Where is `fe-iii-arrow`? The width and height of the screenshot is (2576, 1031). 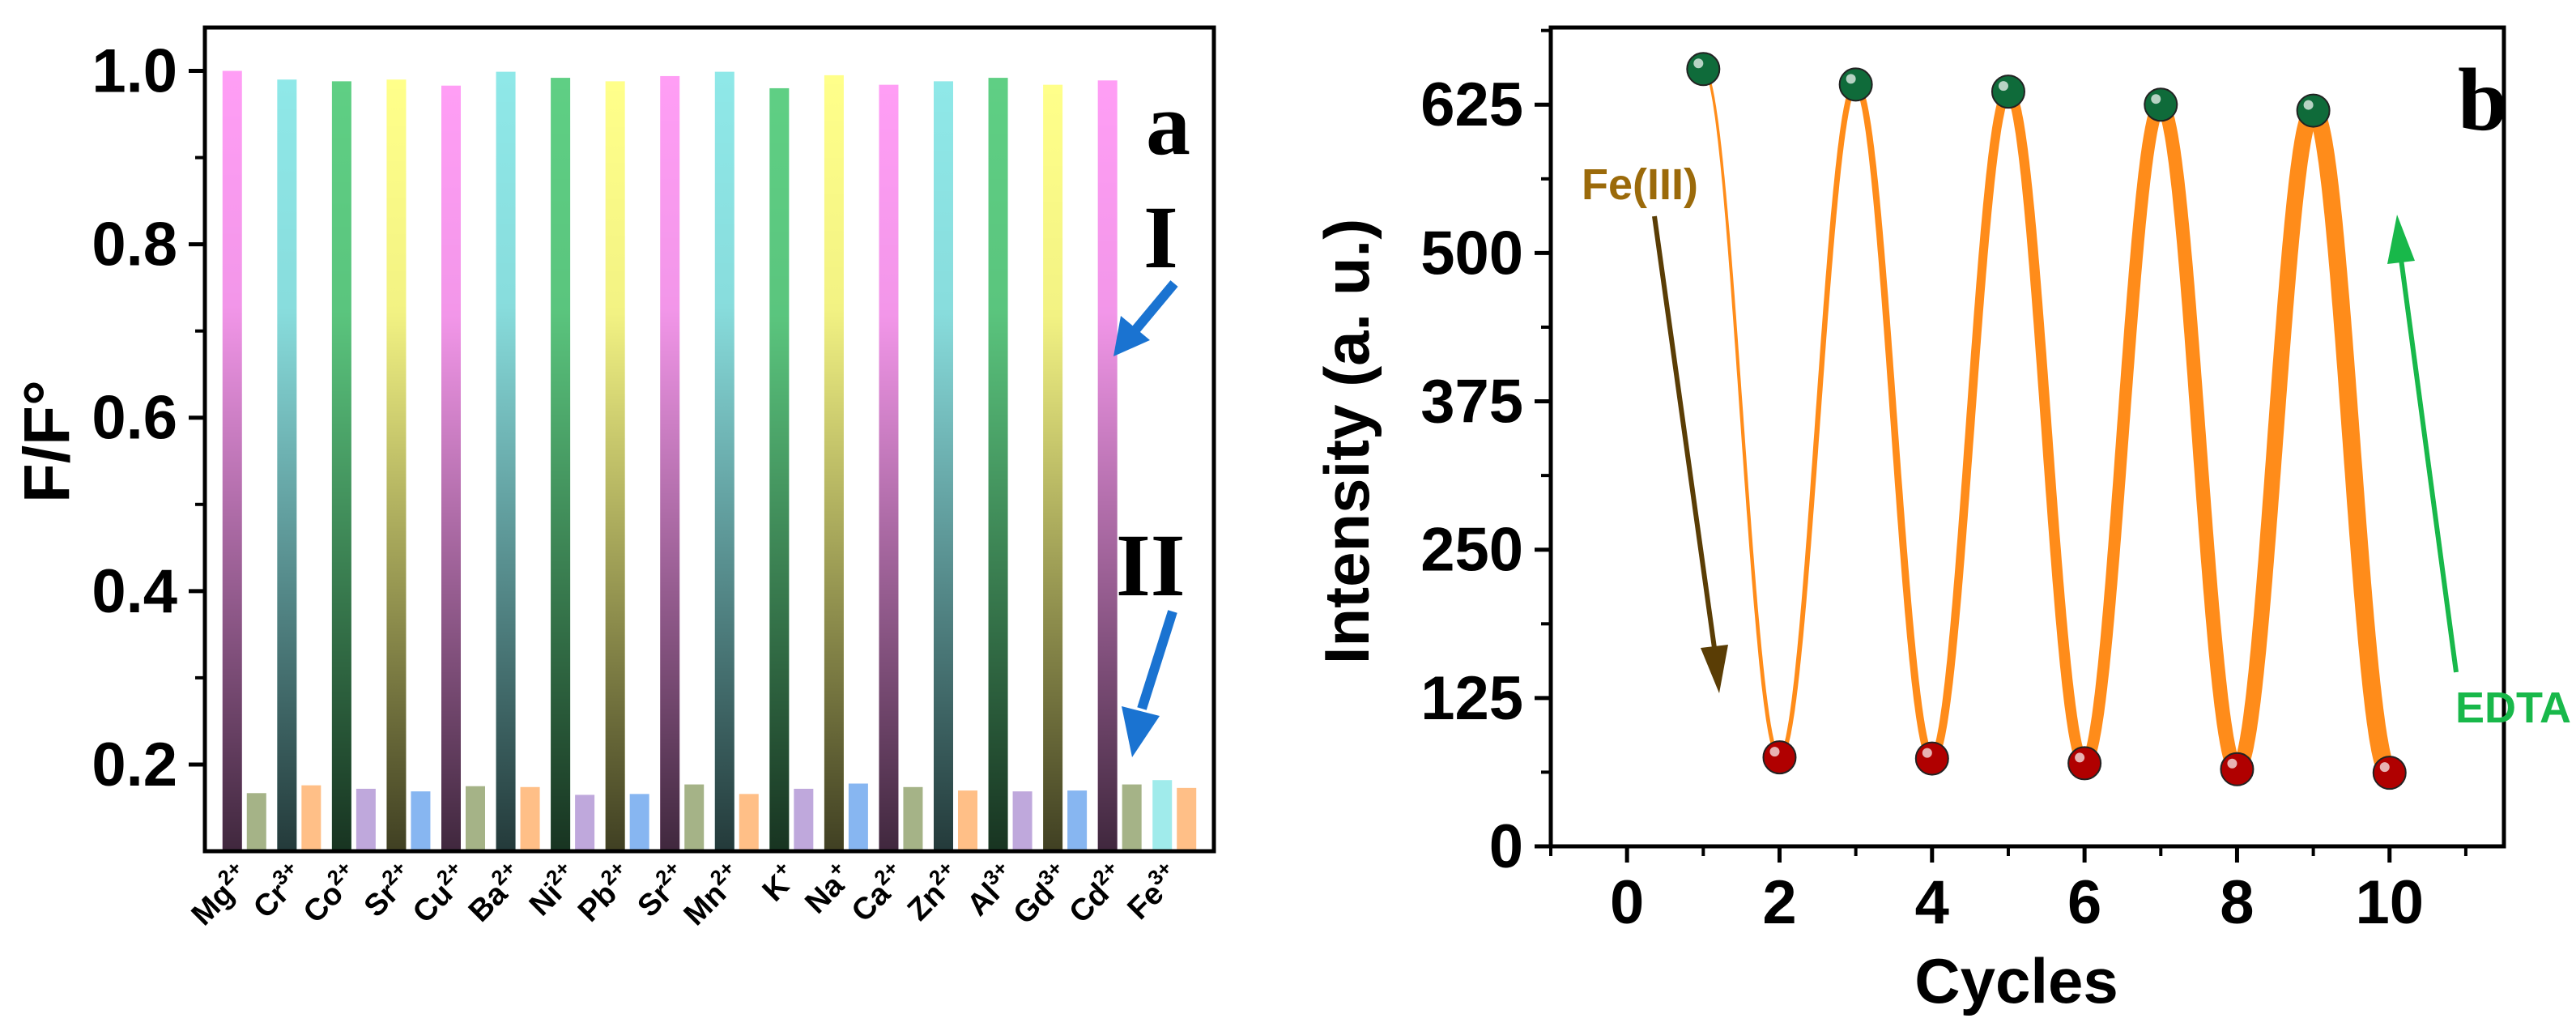
fe-iii-arrow is located at coordinates (1690, 454).